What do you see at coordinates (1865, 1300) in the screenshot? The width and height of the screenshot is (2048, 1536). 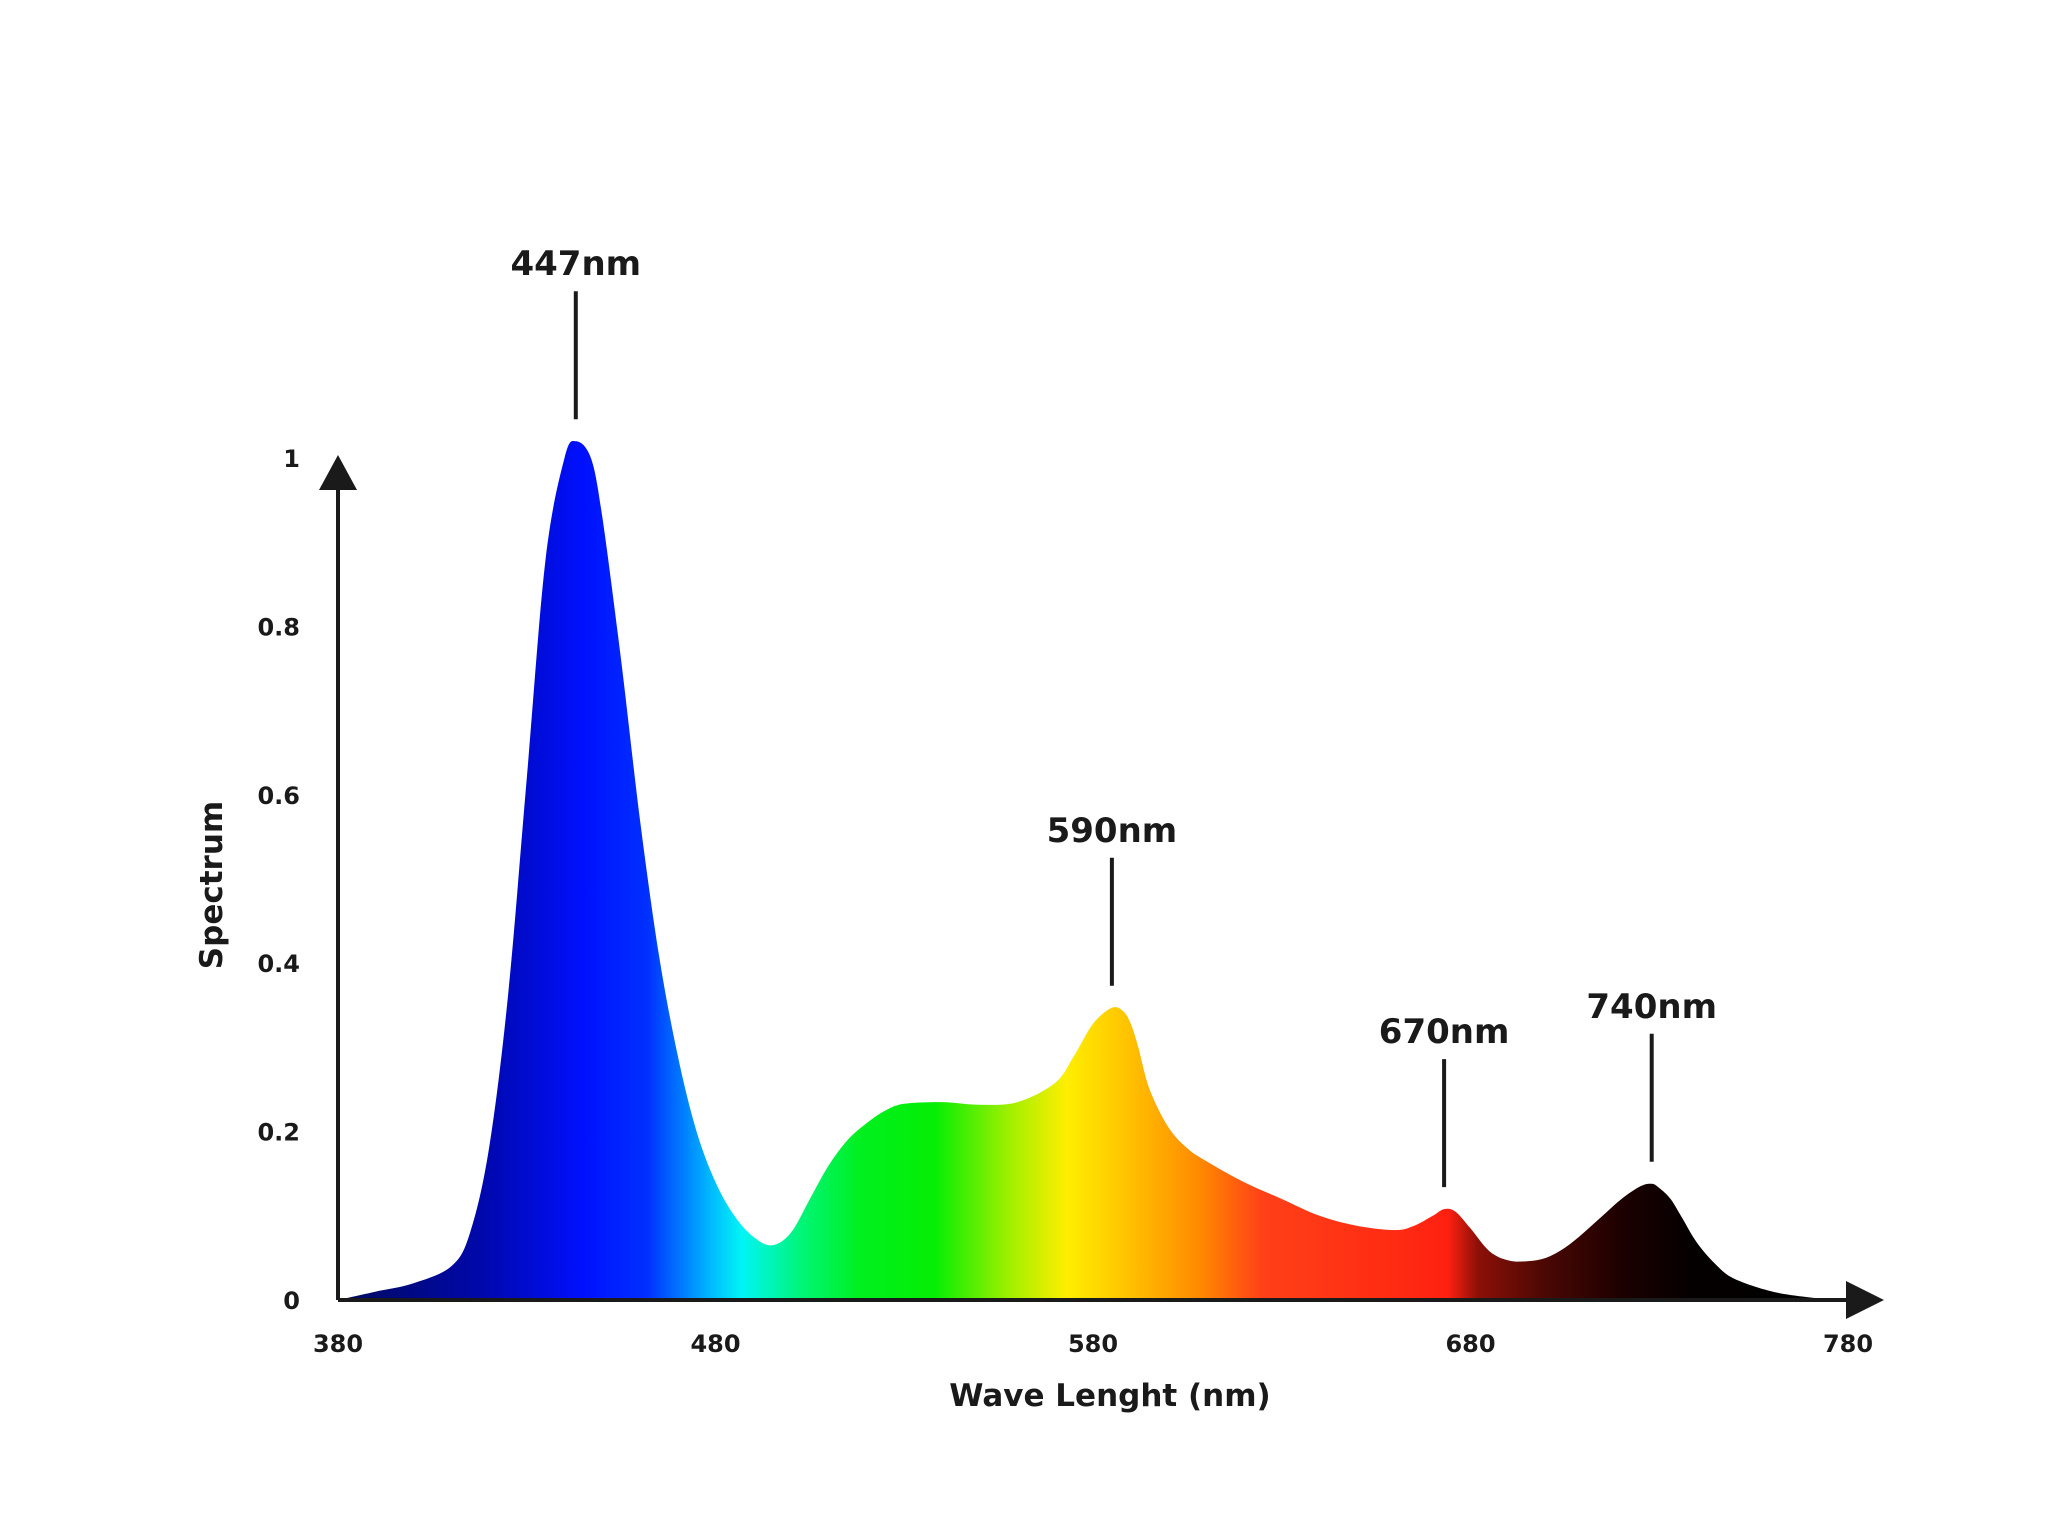 I see `x-axis-arrow` at bounding box center [1865, 1300].